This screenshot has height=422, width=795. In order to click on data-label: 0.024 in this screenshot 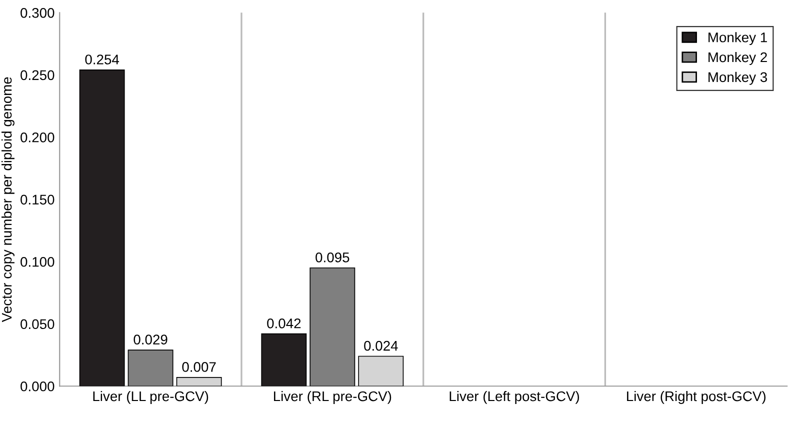, I will do `click(381, 345)`.